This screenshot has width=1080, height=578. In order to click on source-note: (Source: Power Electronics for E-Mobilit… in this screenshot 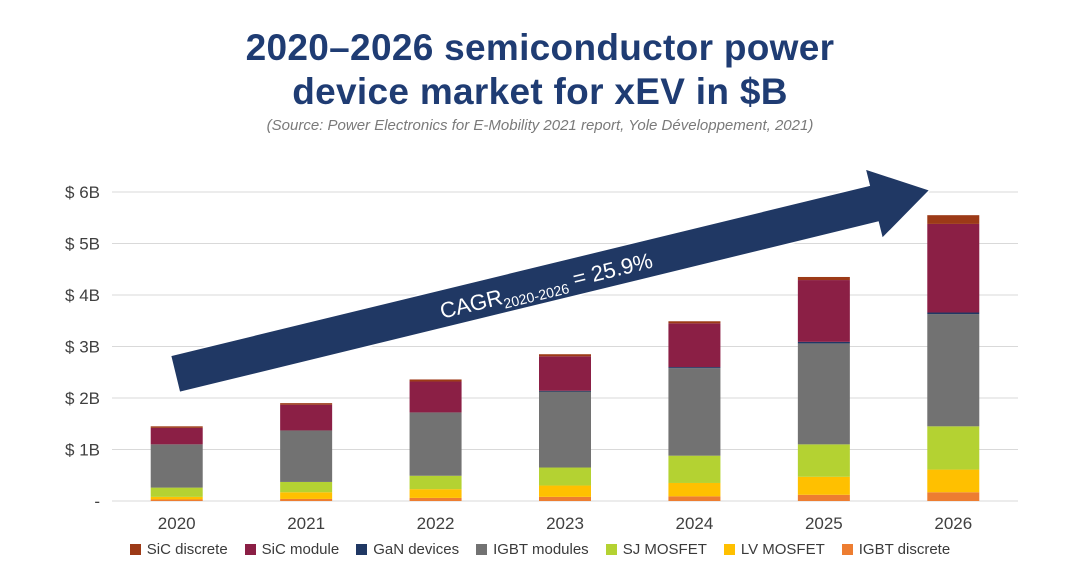, I will do `click(540, 125)`.